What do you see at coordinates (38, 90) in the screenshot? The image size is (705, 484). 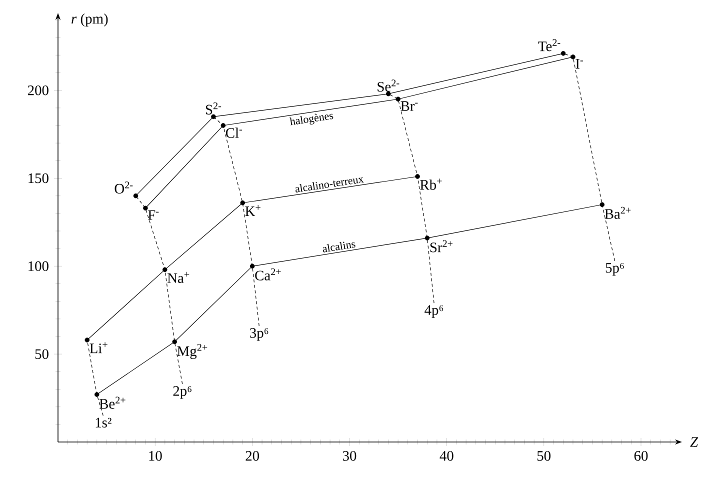 I see `y-tick-label: 200` at bounding box center [38, 90].